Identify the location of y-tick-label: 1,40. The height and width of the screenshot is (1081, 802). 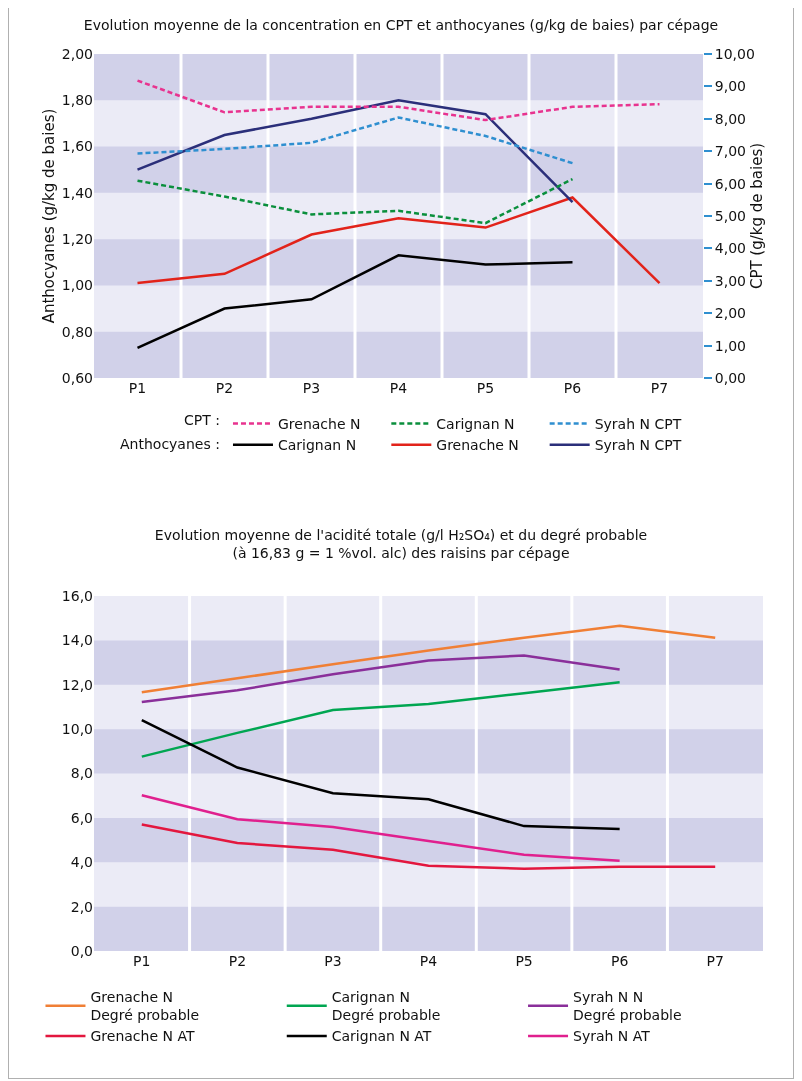
(77, 192).